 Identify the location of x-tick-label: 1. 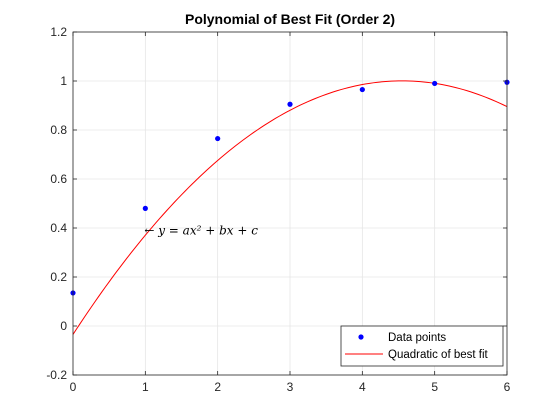
(145, 387).